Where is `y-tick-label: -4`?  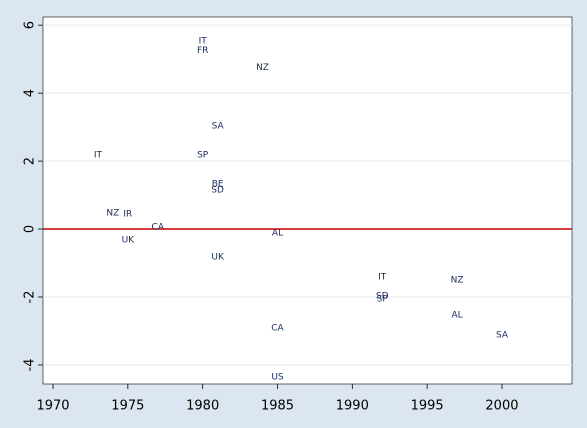
y-tick-label: -4 is located at coordinates (30, 364).